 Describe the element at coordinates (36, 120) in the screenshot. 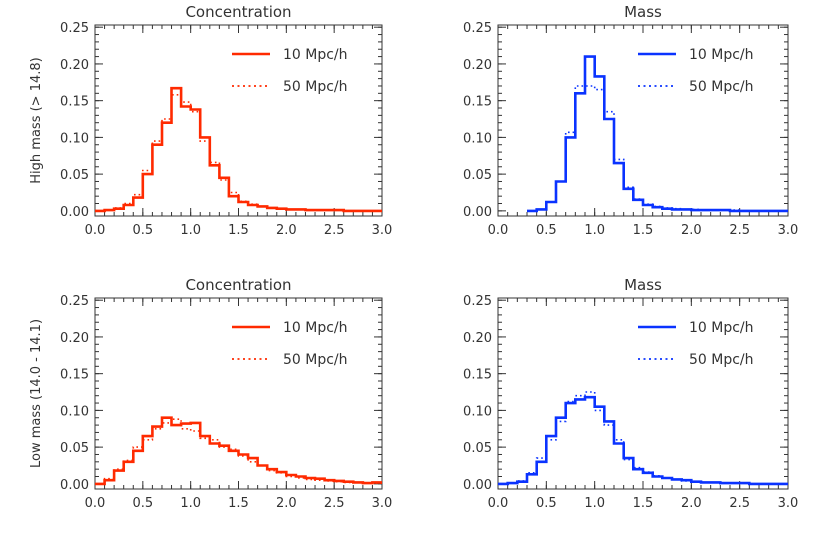

I see `y-axis-label: High mass (> 14.8)` at that location.